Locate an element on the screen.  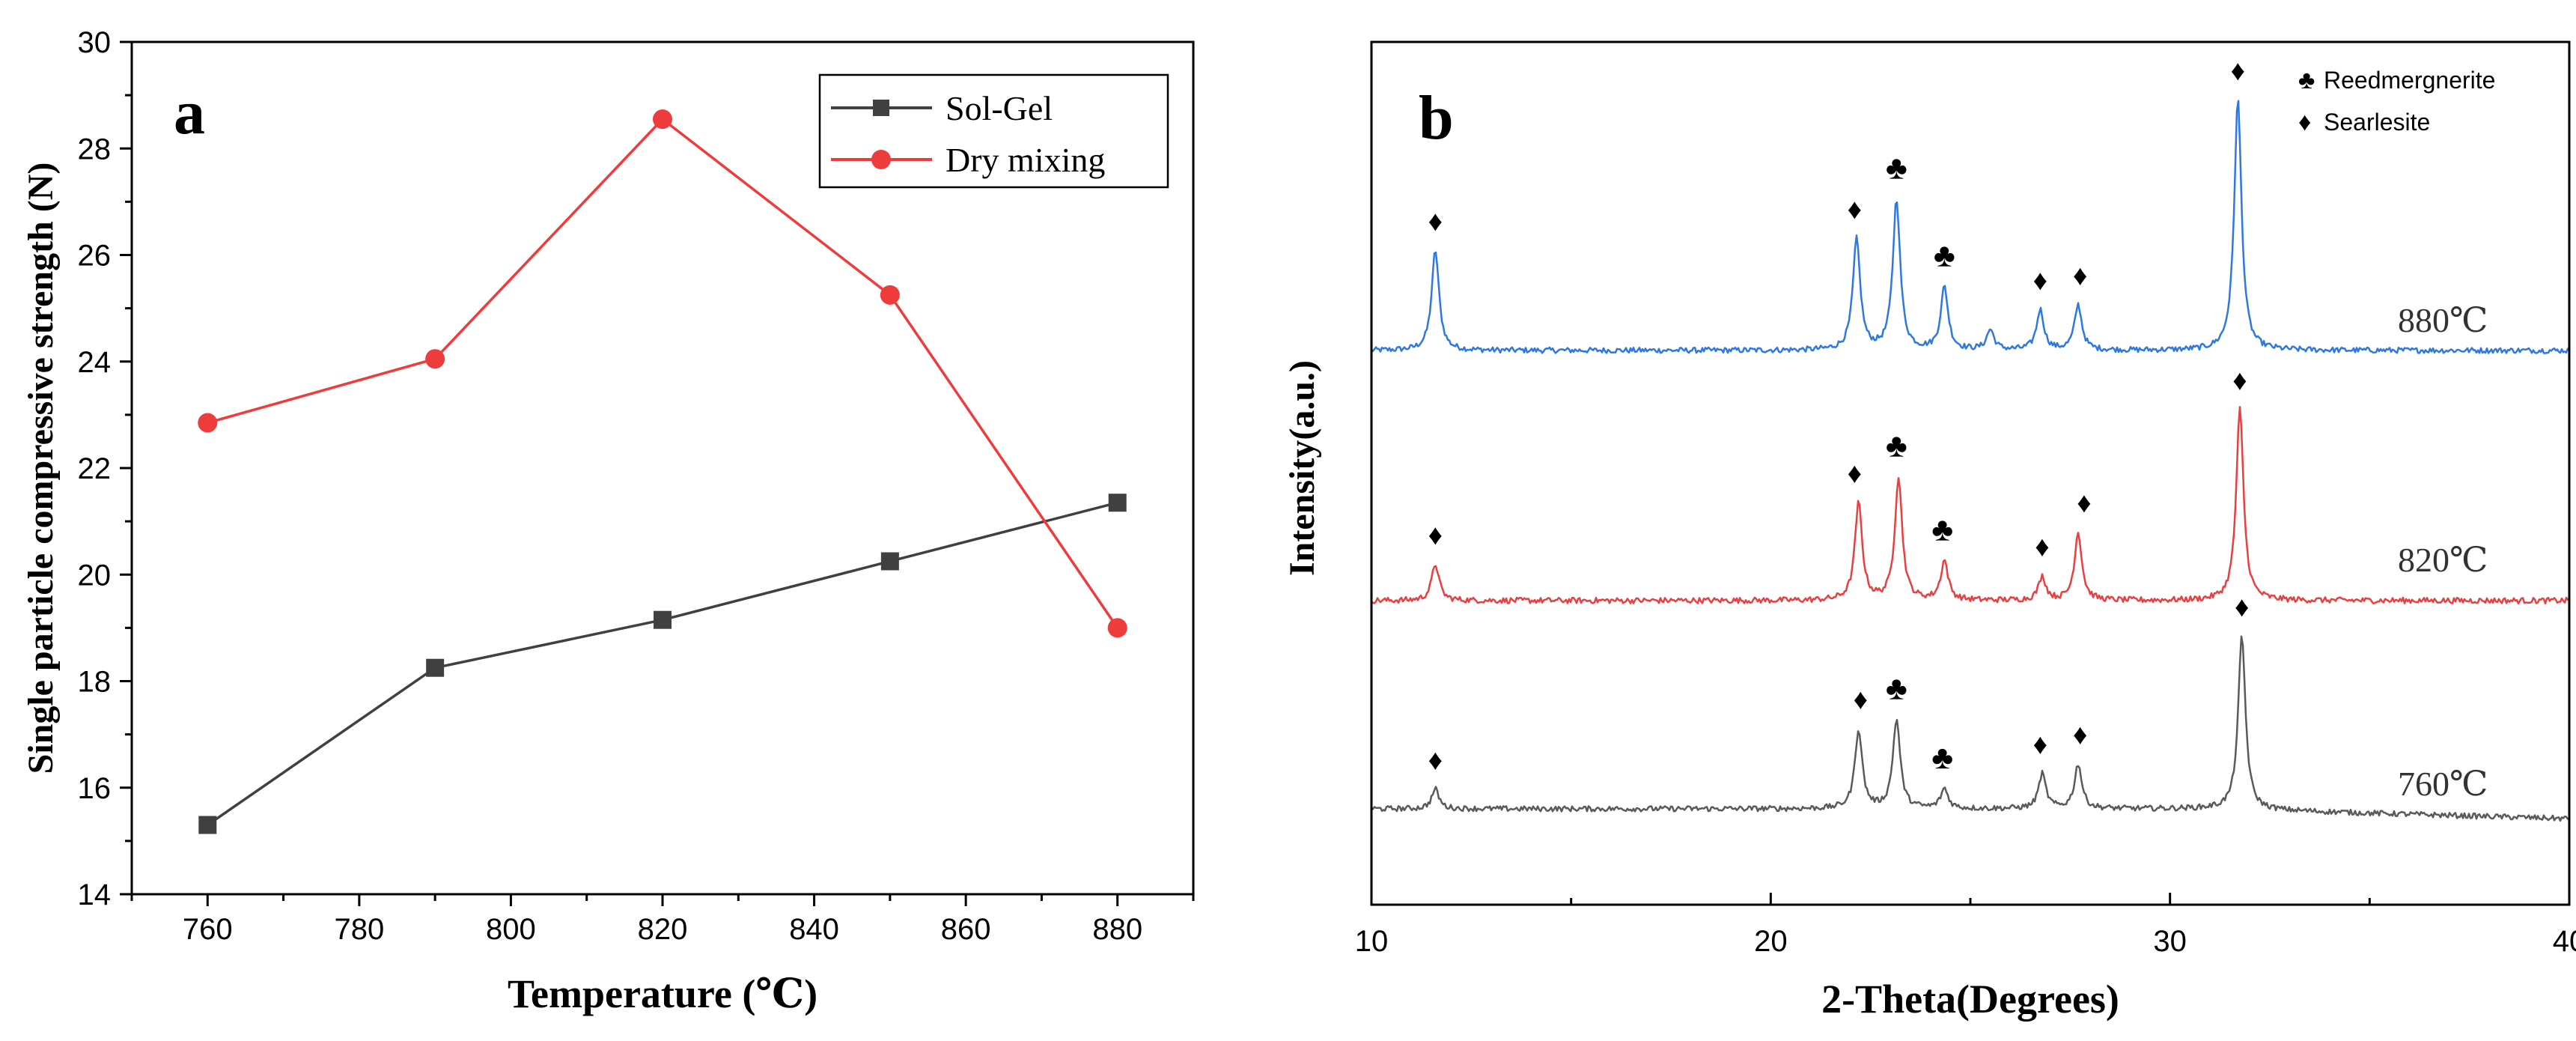
legend-searl-symbol: ♦ is located at coordinates (2304, 122).